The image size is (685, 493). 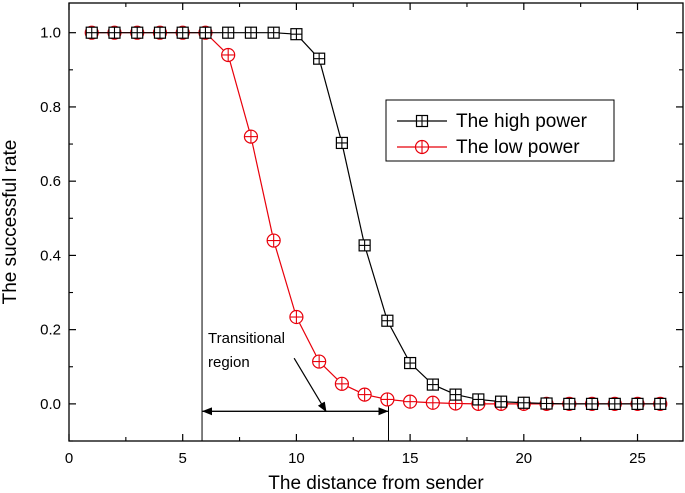 I want to click on x-tick-label: 20, so click(x=523, y=458).